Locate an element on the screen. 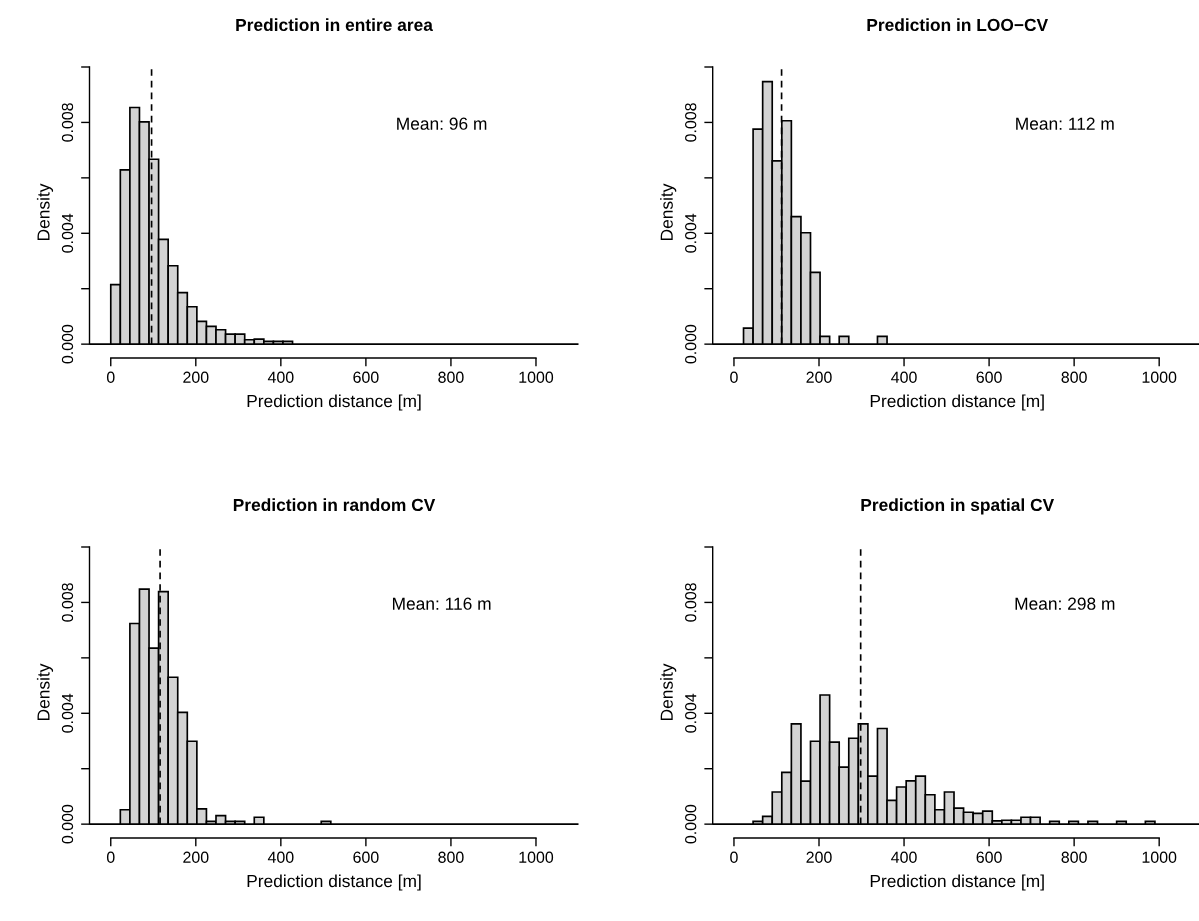 This screenshot has height=921, width=1199. annotation: Mean: 116 m is located at coordinates (441, 603).